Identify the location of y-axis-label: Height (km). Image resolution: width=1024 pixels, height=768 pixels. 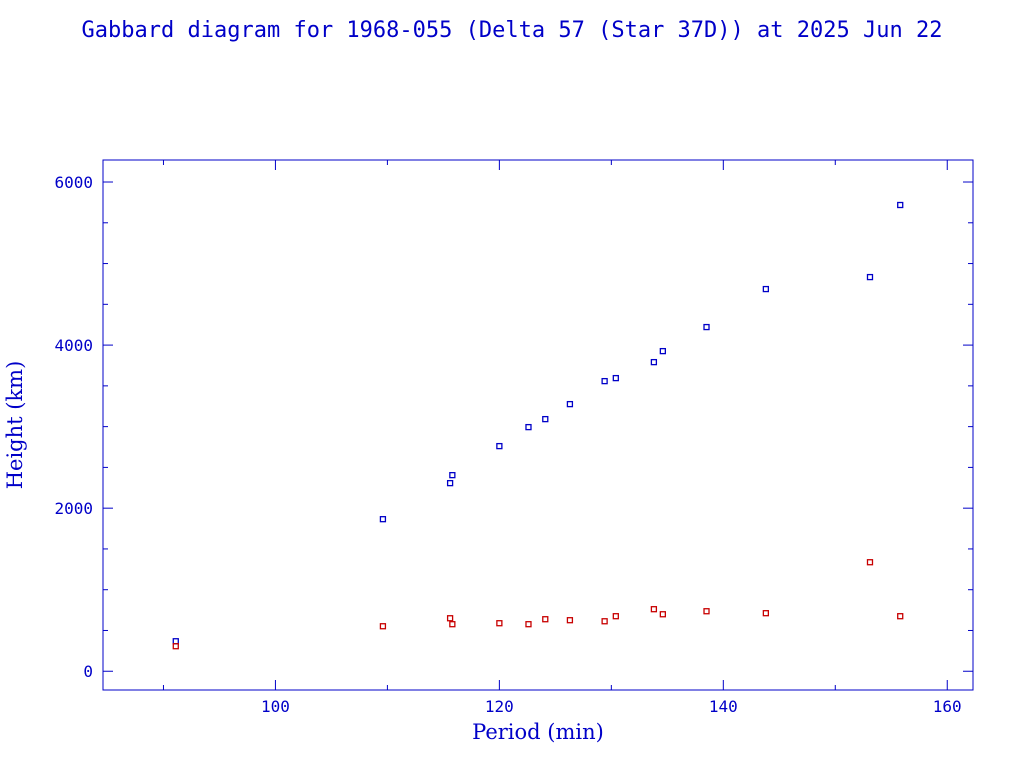
(15, 425).